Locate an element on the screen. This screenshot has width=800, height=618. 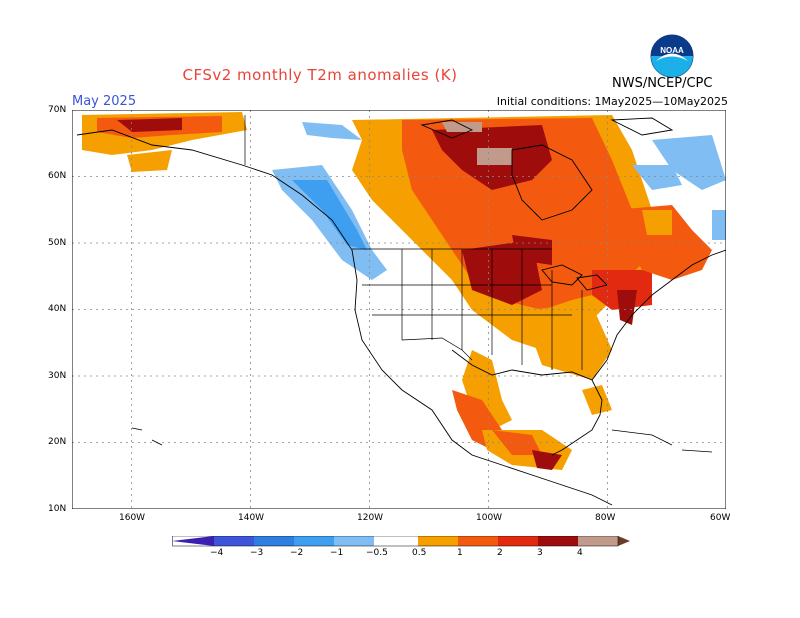
caribbean-islands is located at coordinates (422, 440).